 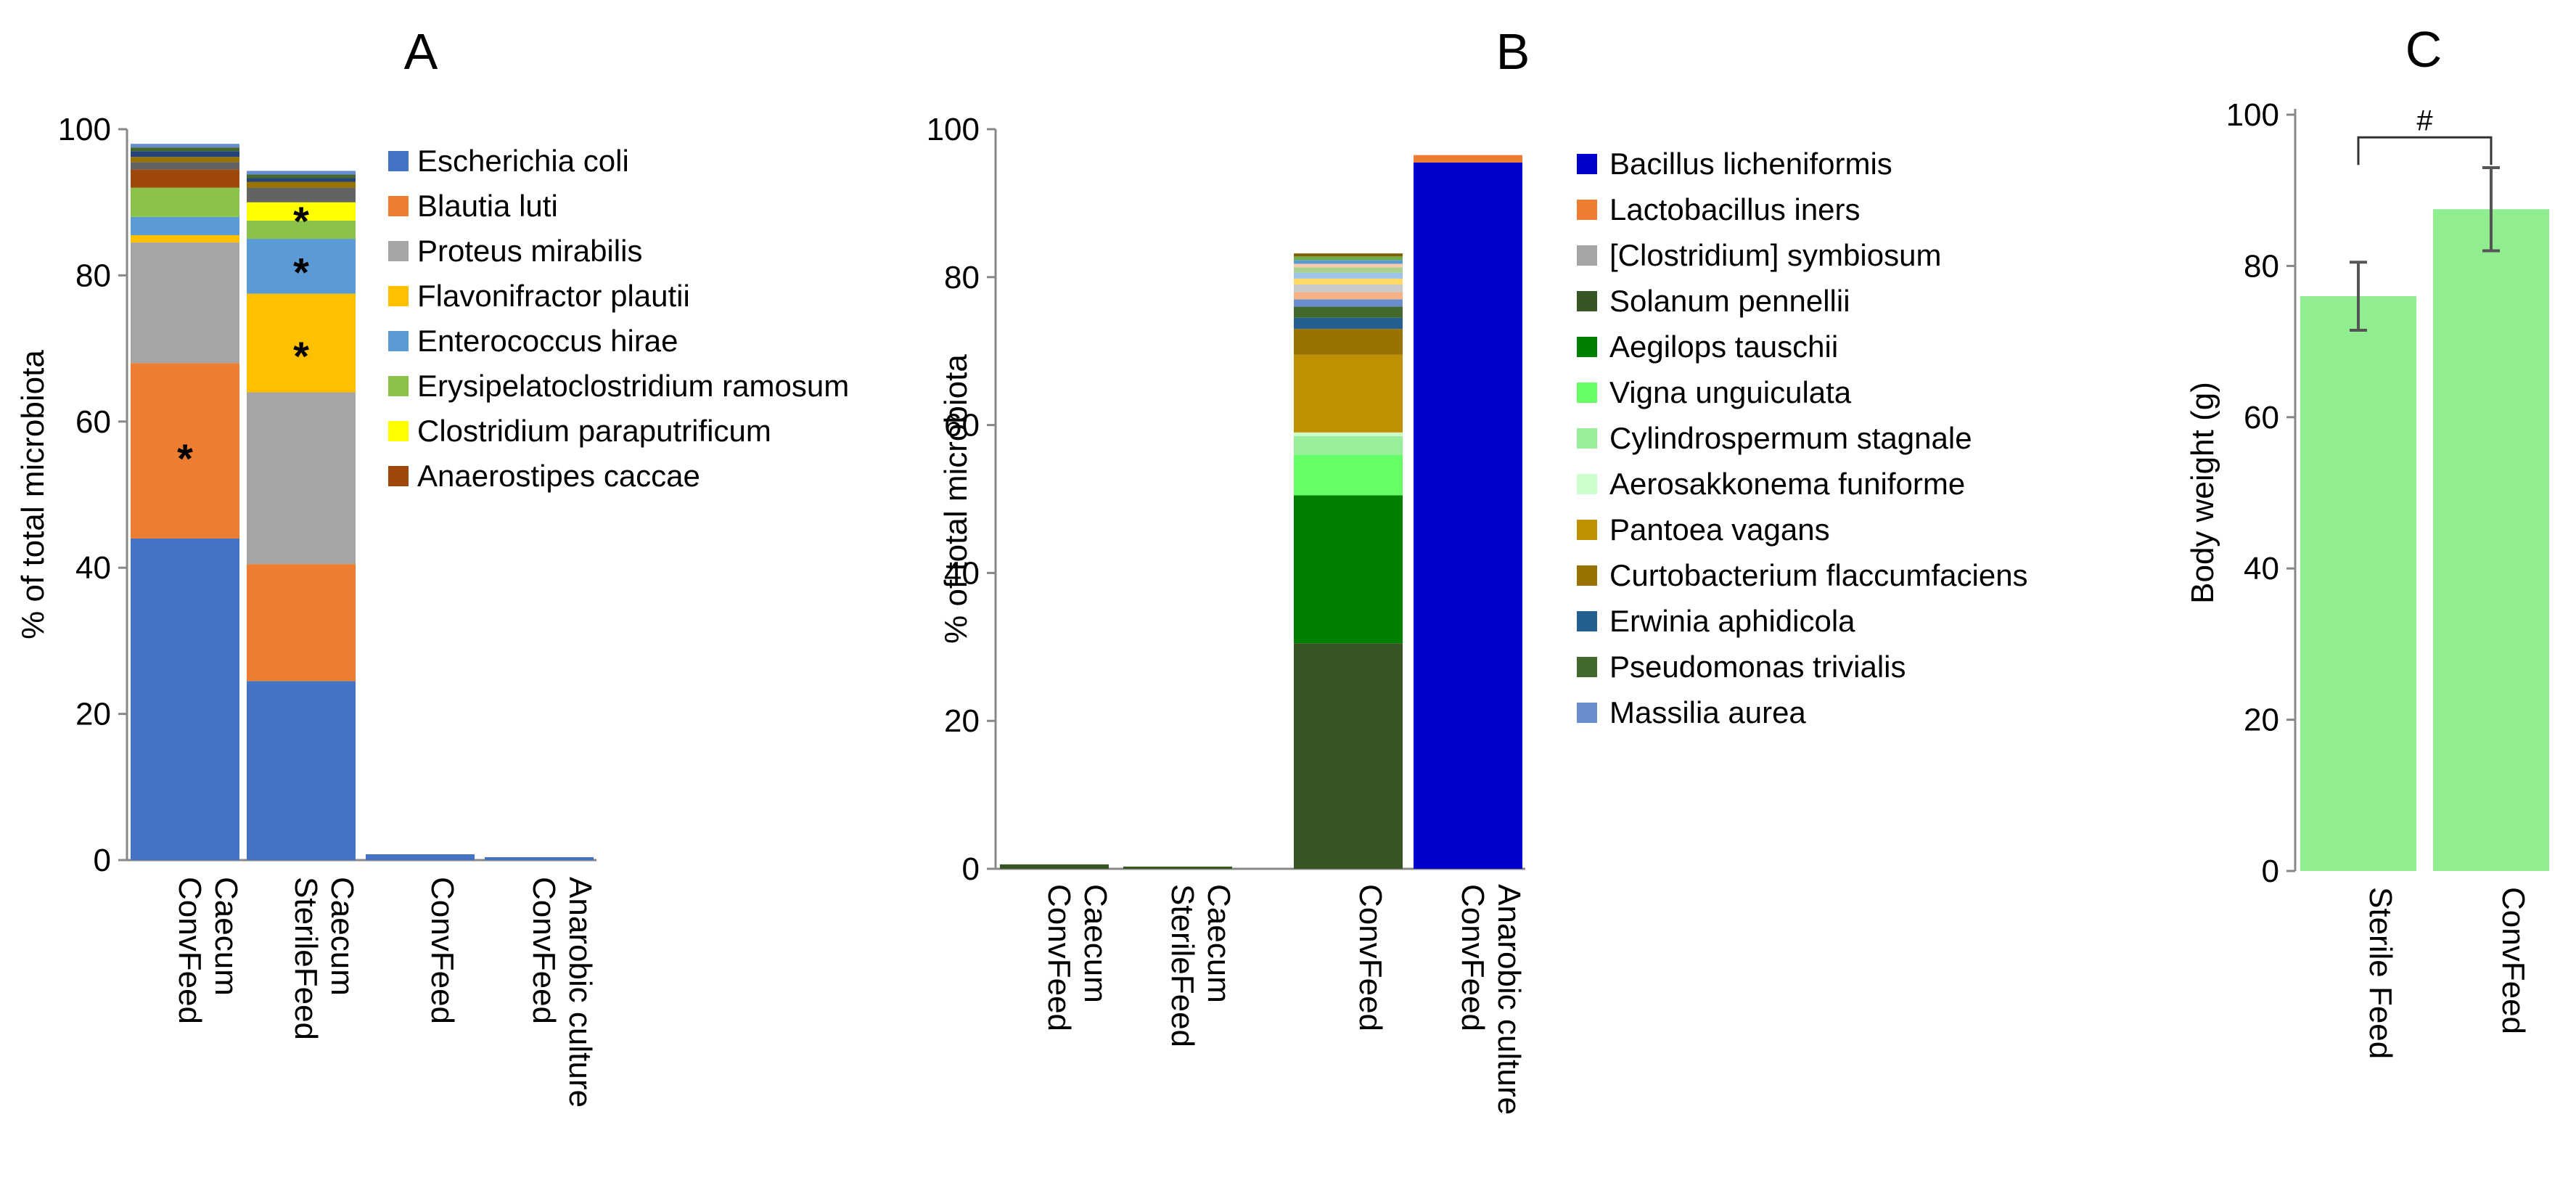 I want to click on category-label: Sterile Feed, so click(x=2380, y=973).